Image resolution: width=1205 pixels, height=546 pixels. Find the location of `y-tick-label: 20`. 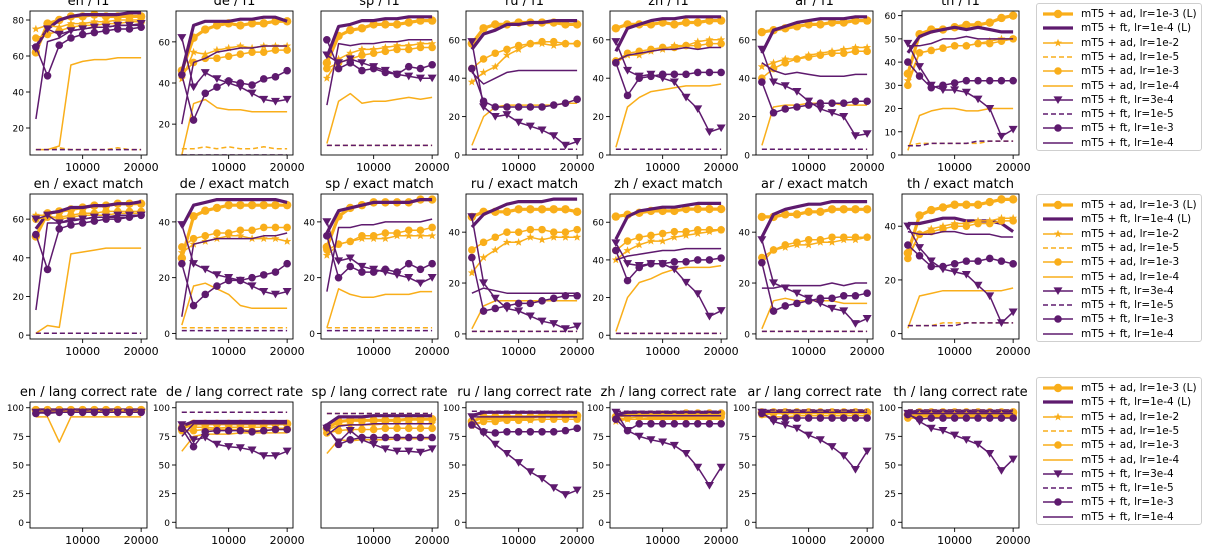

y-tick-label: 20 is located at coordinates (165, 126).